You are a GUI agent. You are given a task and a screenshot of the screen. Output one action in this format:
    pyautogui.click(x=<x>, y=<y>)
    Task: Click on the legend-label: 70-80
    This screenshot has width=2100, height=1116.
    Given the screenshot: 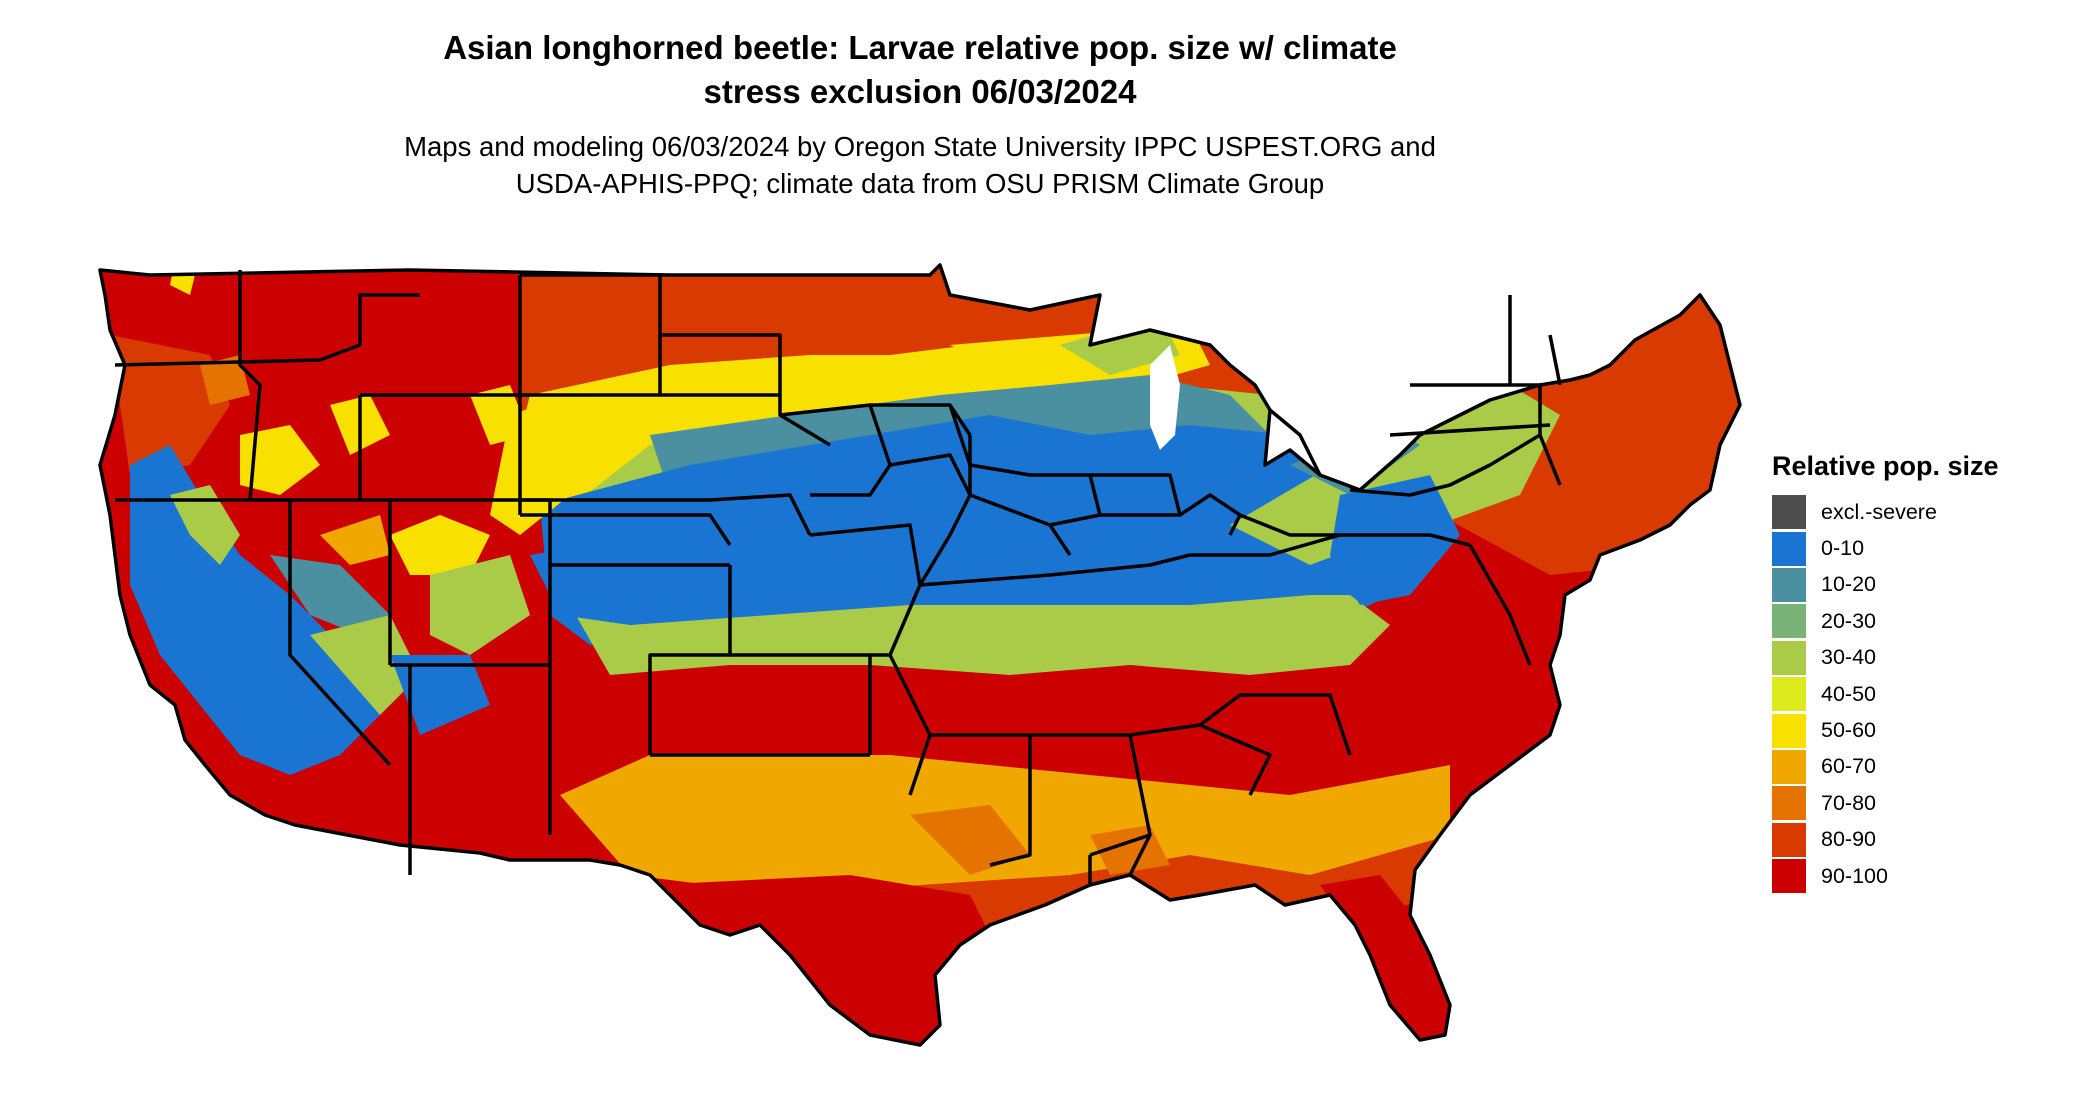 What is the action you would take?
    pyautogui.click(x=1848, y=803)
    